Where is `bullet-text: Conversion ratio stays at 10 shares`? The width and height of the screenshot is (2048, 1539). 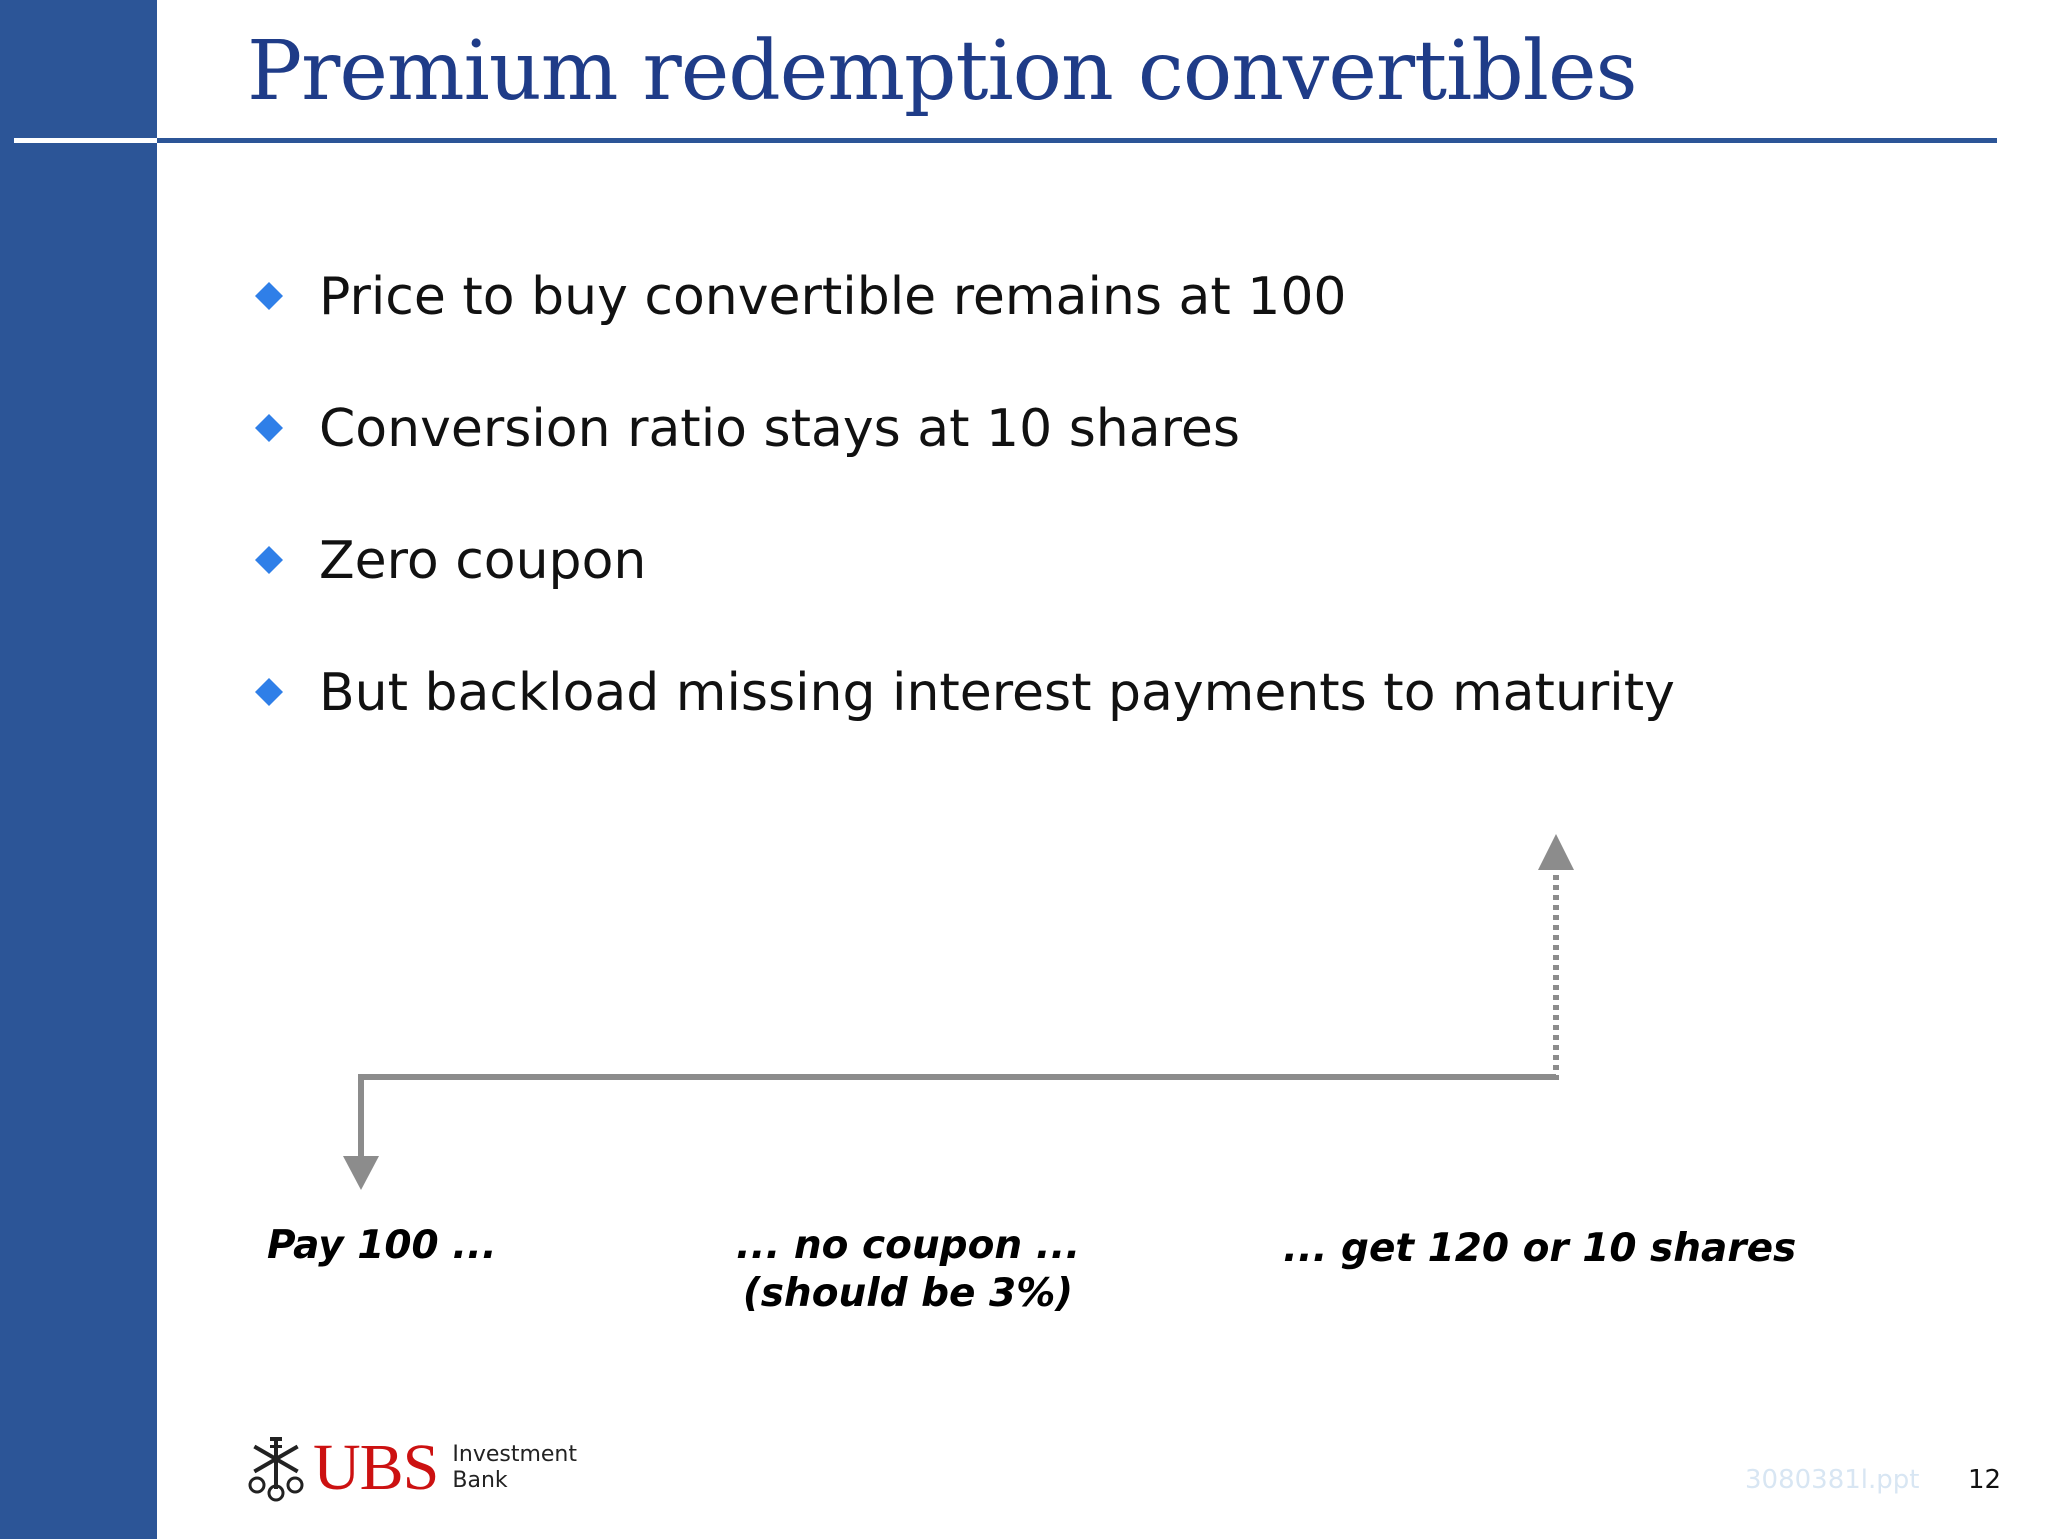
bullet-text: Conversion ratio stays at 10 shares is located at coordinates (779, 429).